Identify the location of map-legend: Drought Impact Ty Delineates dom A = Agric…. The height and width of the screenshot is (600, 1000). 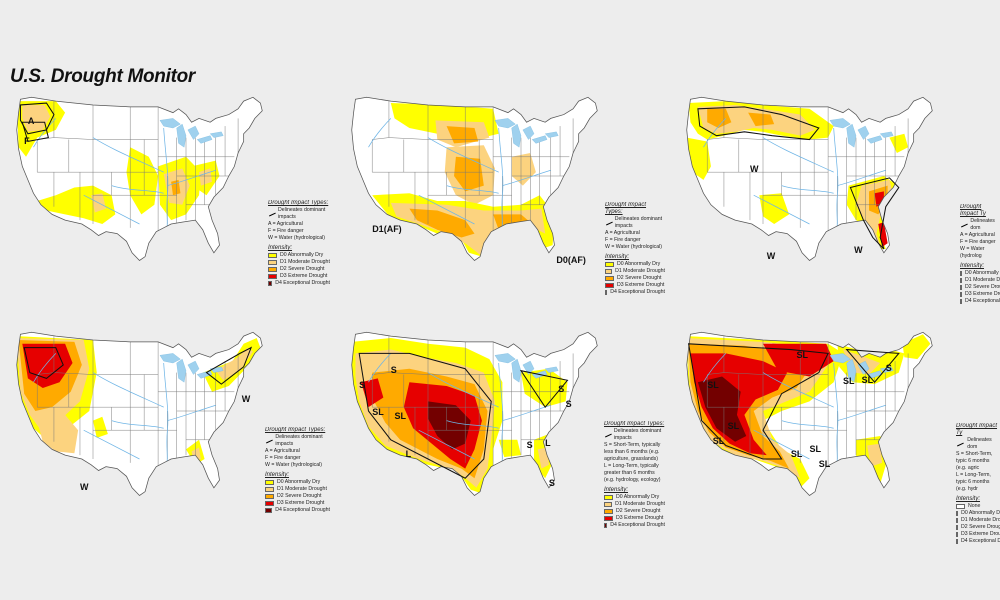
(980, 254).